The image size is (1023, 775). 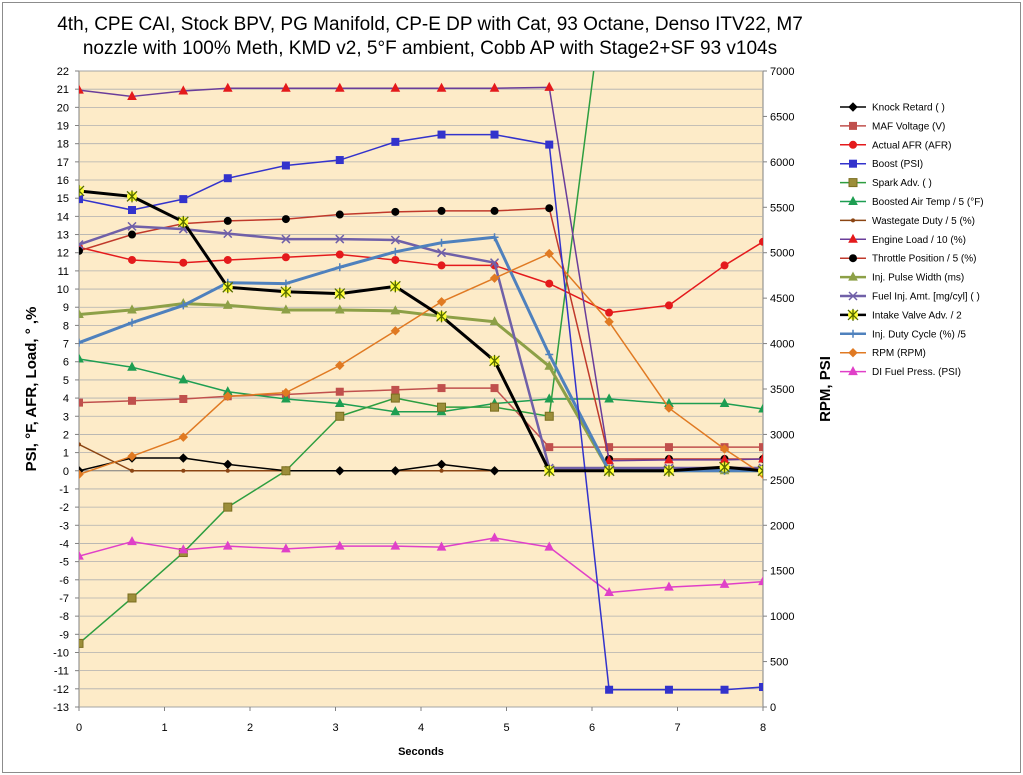 I want to click on legend-label: Intake Valve Adv. / 2, so click(x=917, y=315).